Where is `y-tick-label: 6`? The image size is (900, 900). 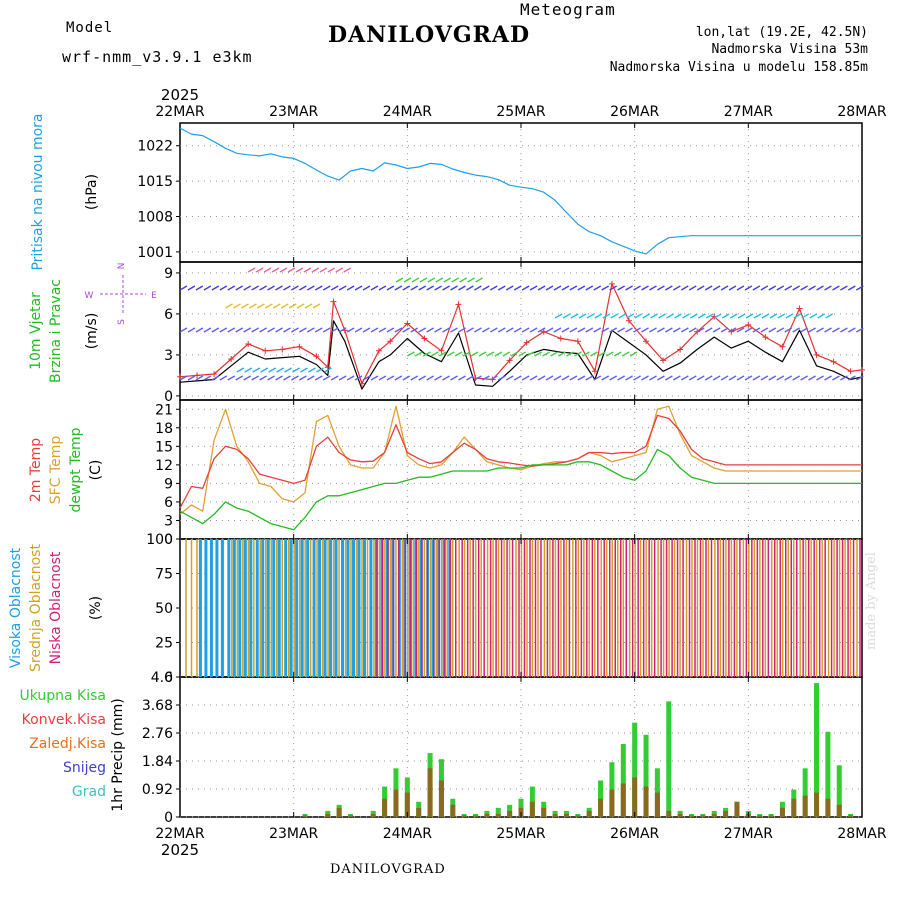
y-tick-label: 6 is located at coordinates (168, 315).